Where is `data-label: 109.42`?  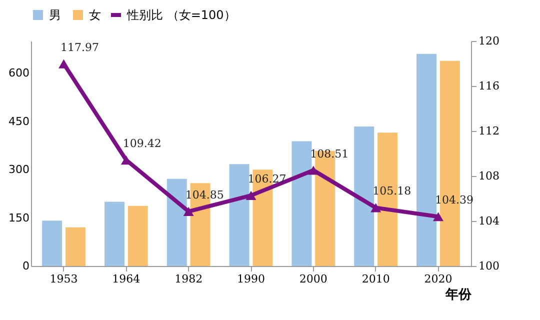 data-label: 109.42 is located at coordinates (142, 143).